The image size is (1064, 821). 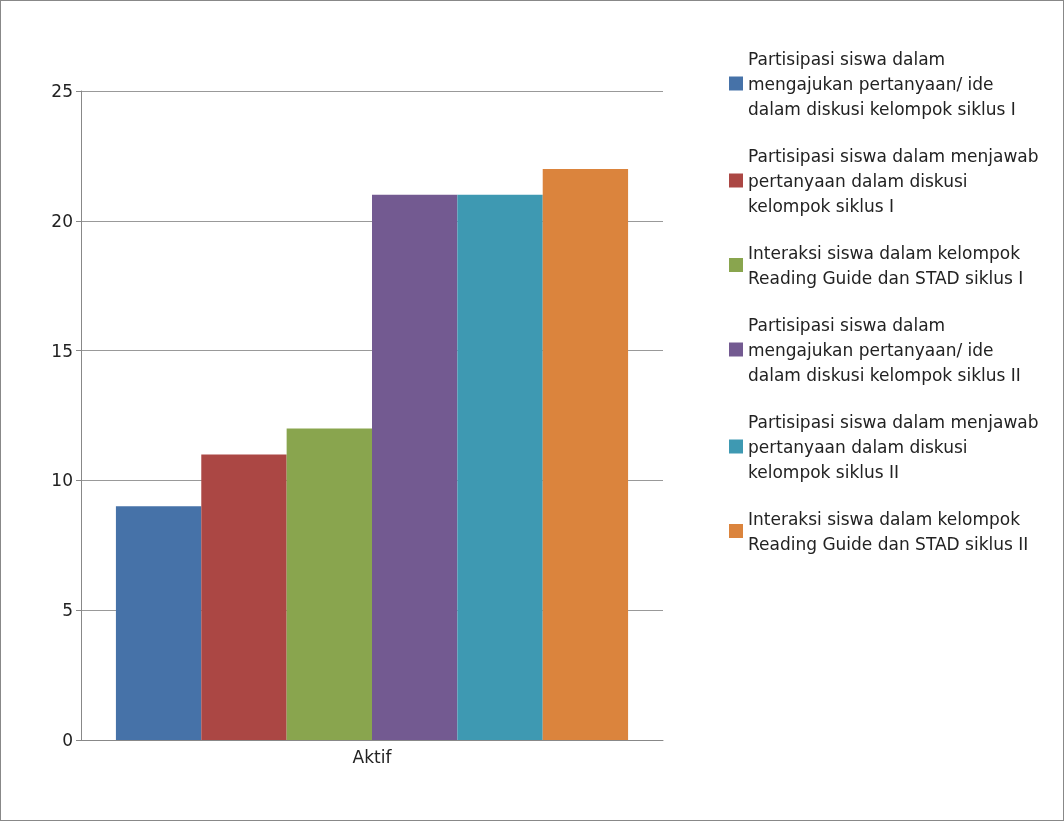 What do you see at coordinates (884, 349) in the screenshot?
I see `legend-label: Partisipasi siswa dalam mengajukan pertanyaan/ ide dalam diskusi kelompok siklus II` at bounding box center [884, 349].